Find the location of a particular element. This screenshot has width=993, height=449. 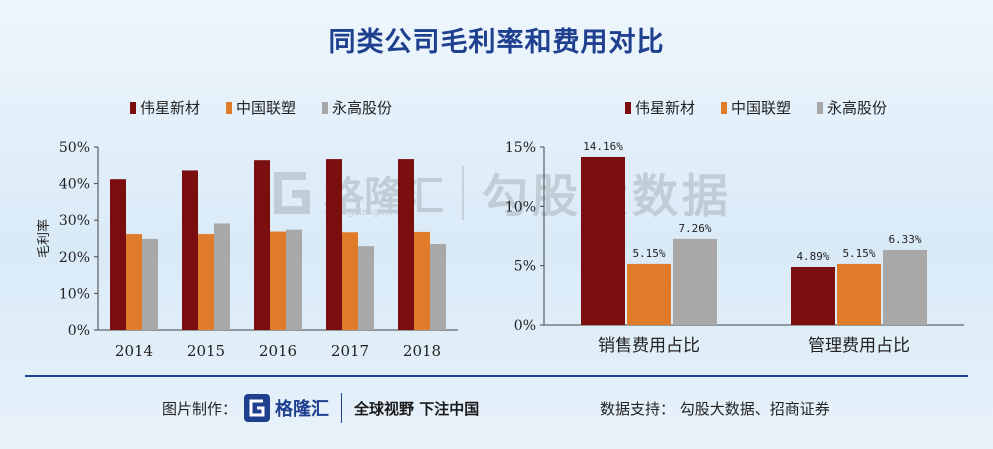

data-label: 14.16% is located at coordinates (603, 146).